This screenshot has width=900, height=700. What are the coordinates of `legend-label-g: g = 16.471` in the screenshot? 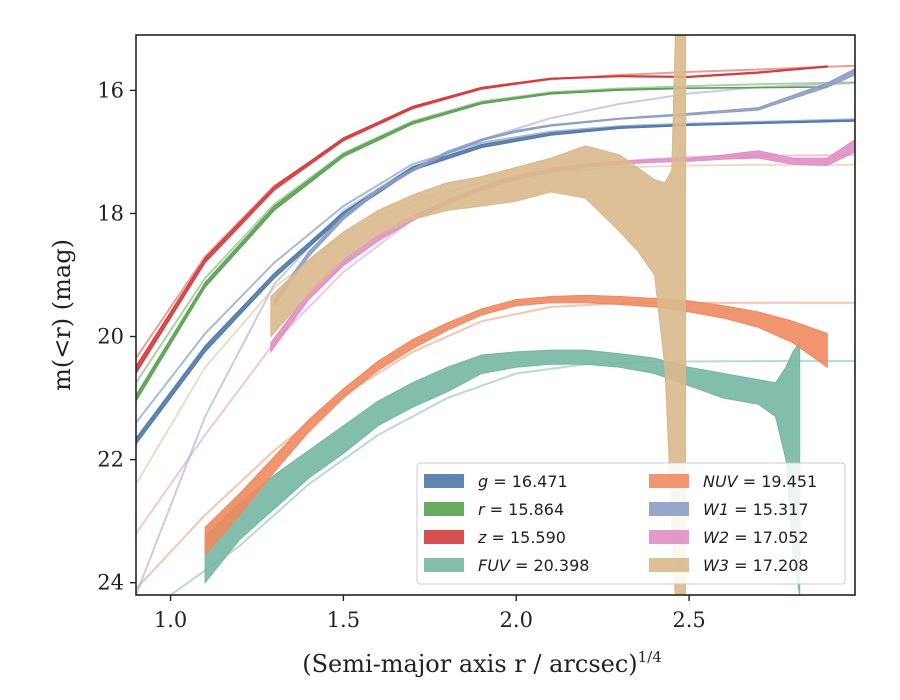 It's located at (523, 481).